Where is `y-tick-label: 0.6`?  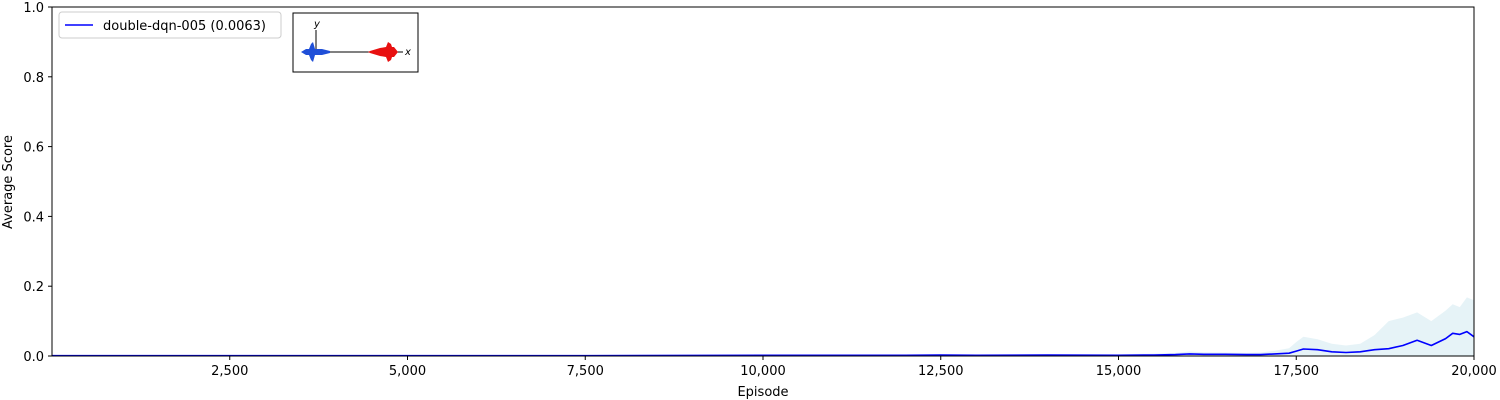 y-tick-label: 0.6 is located at coordinates (33, 148).